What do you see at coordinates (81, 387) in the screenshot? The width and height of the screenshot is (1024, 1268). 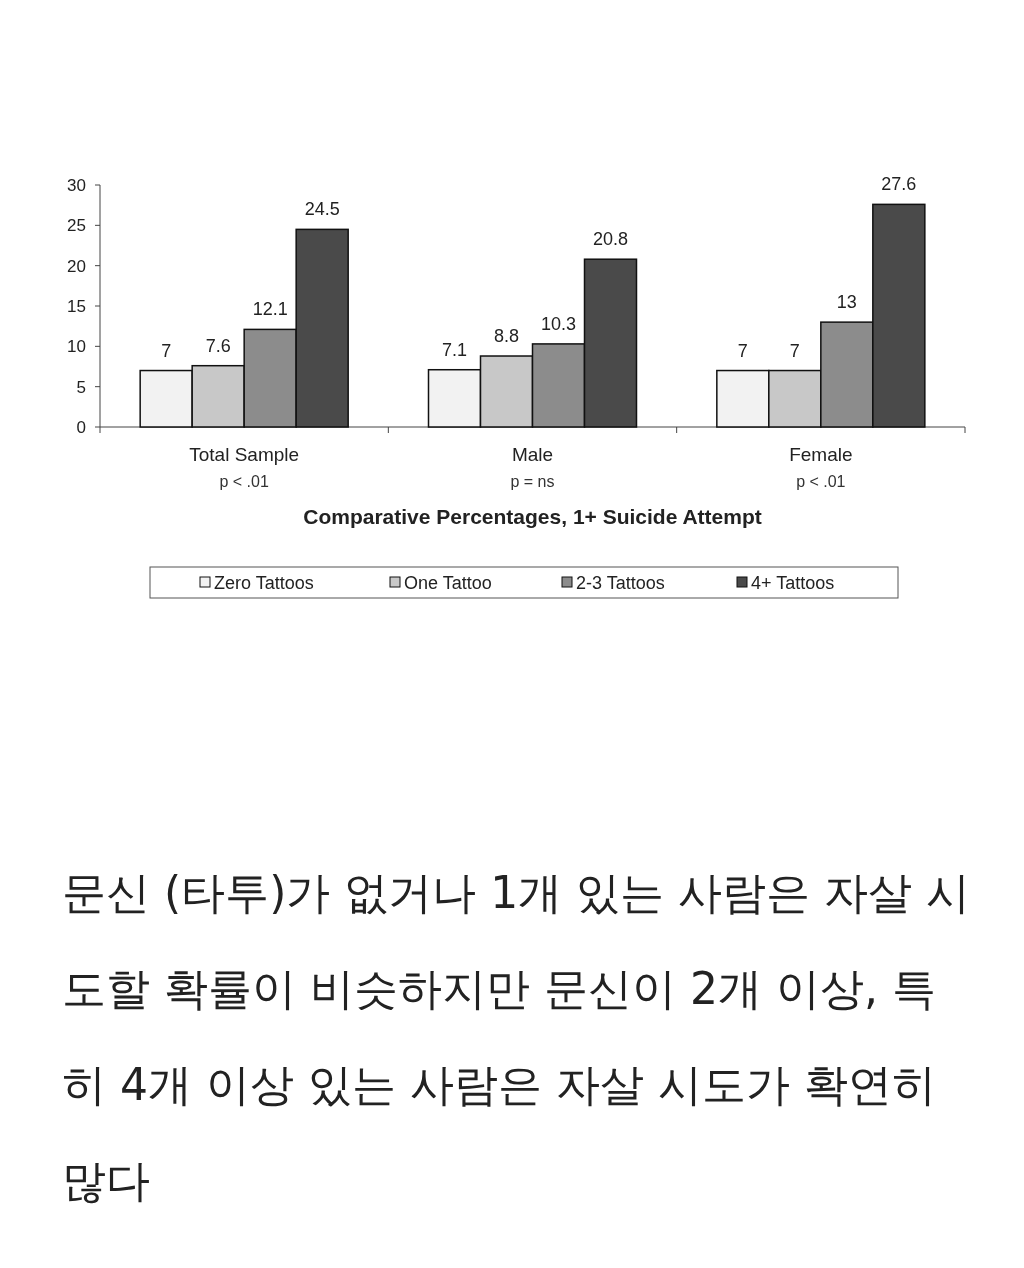 I see `y-tick-label: 5` at bounding box center [81, 387].